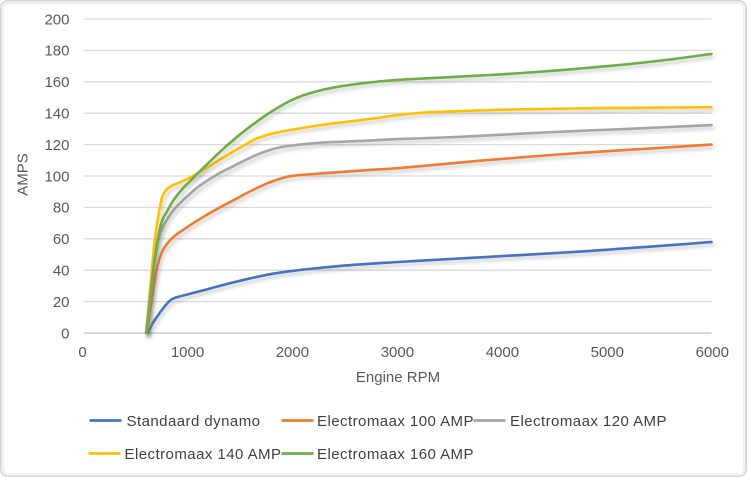  I want to click on svg-text: 180, so click(56, 51).